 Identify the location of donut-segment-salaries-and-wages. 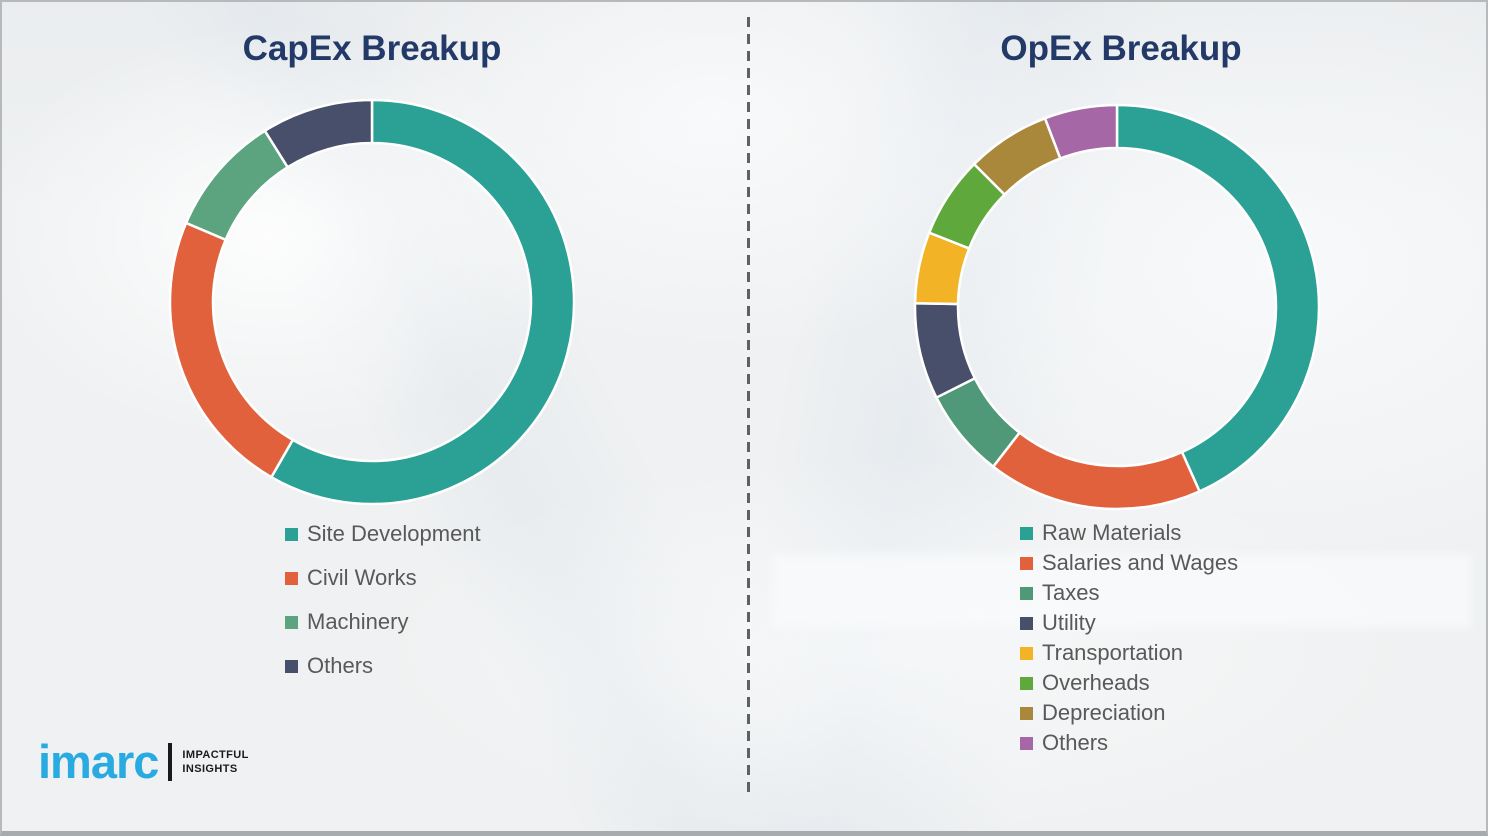
(1096, 471).